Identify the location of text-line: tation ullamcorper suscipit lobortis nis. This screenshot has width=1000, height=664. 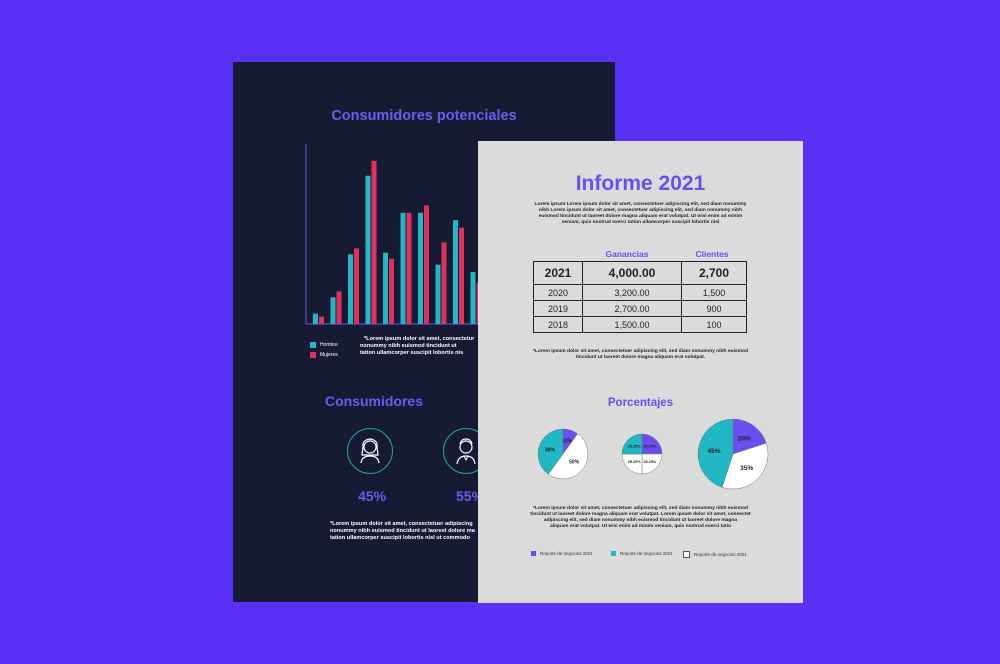
(412, 353).